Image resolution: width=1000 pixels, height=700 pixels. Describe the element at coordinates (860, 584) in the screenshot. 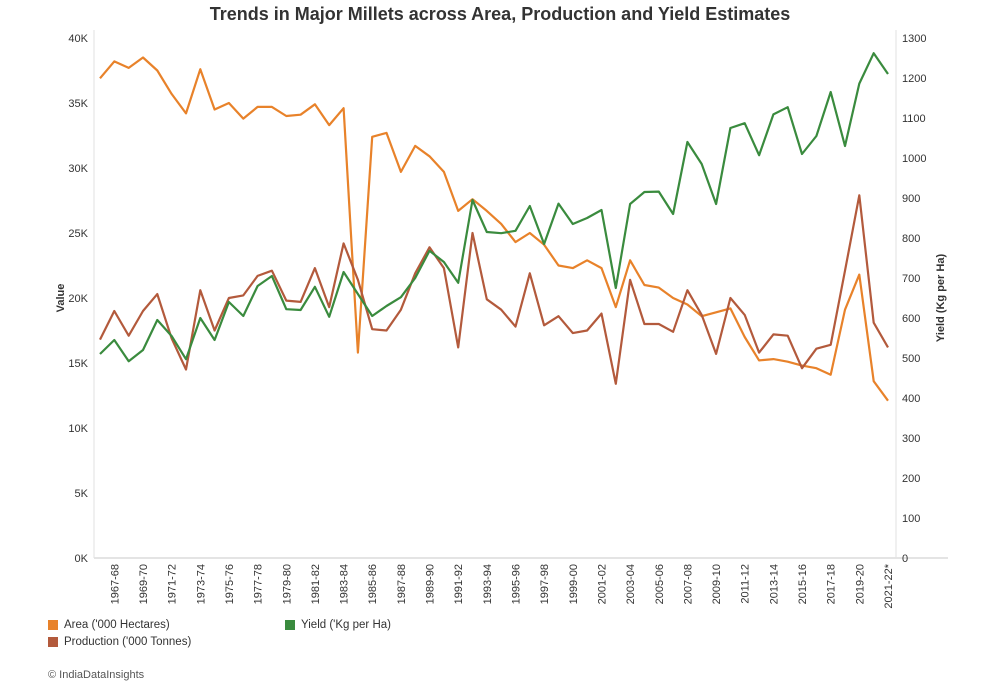

I see `x-tick-label: 2019-20` at that location.